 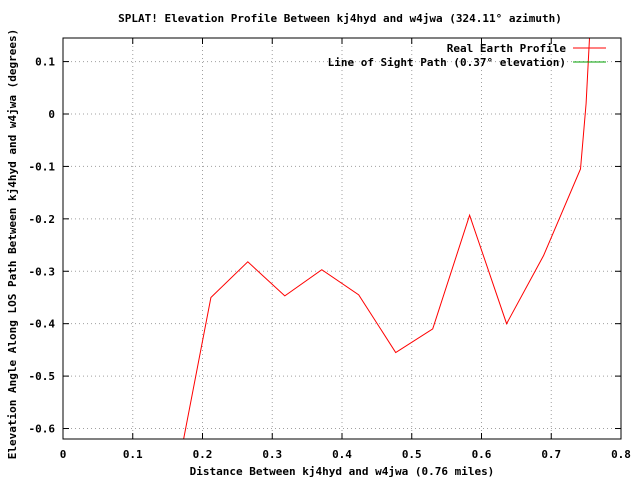 I want to click on y-tick-label: -0.5, so click(x=42, y=376).